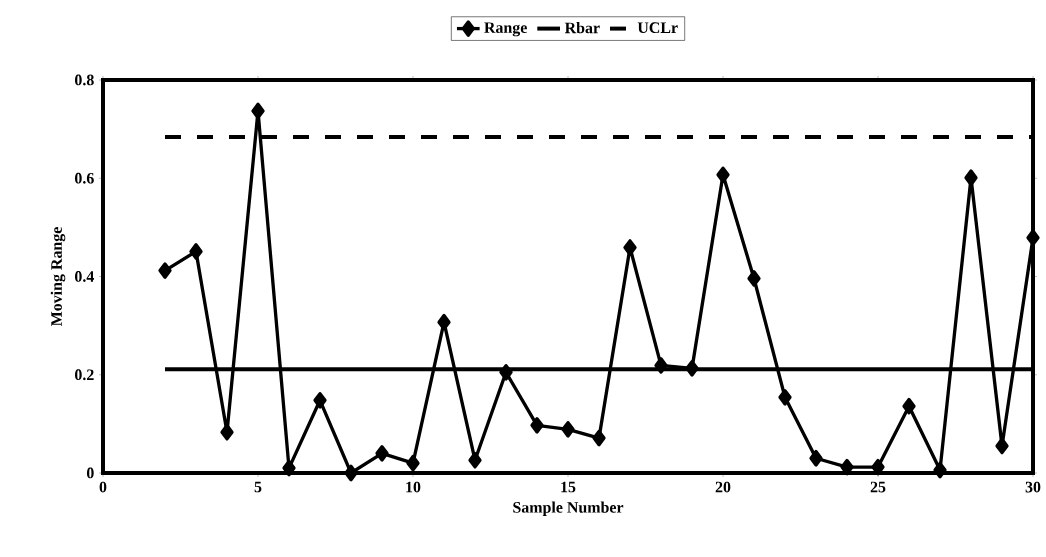 The image size is (1046, 557). What do you see at coordinates (723, 487) in the screenshot?
I see `x-tick-label: 20` at bounding box center [723, 487].